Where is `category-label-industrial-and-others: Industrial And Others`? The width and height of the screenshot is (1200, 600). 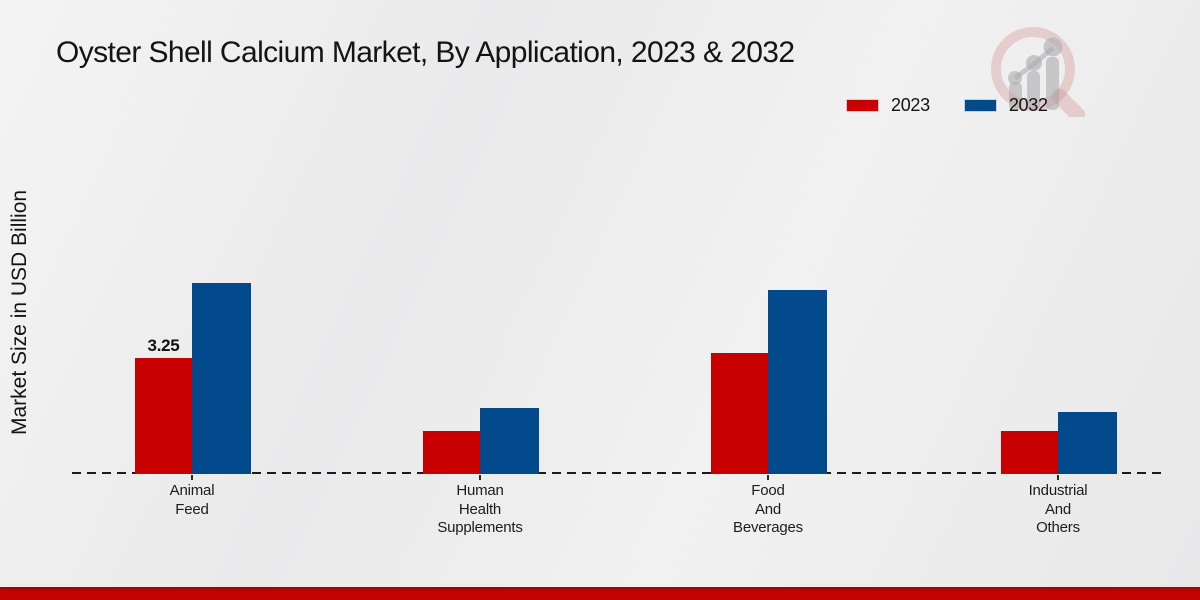 category-label-industrial-and-others: Industrial And Others is located at coordinates (1058, 509).